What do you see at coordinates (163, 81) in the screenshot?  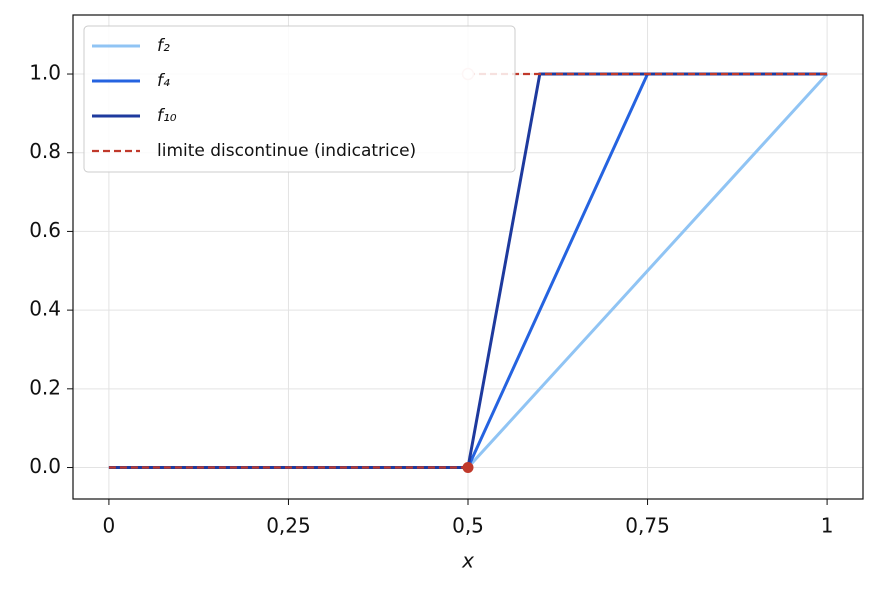 I see `legend-label: f₄` at bounding box center [163, 81].